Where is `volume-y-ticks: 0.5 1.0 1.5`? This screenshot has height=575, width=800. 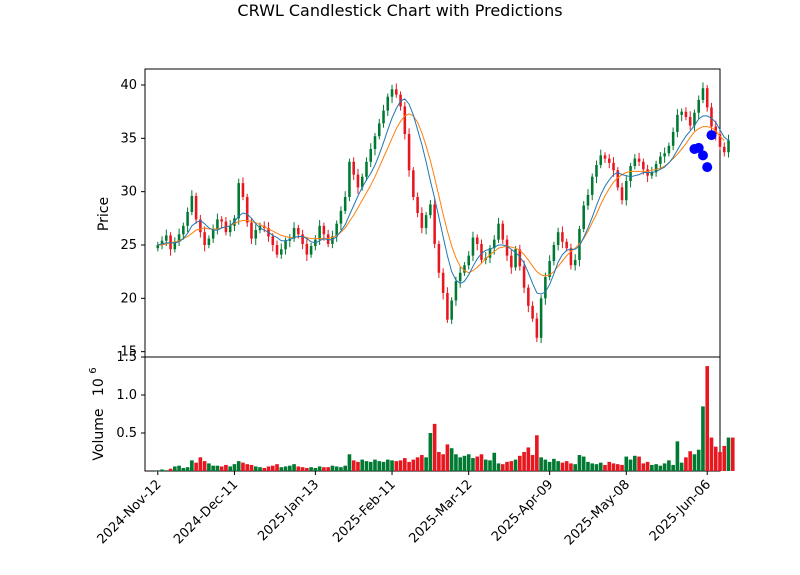
volume-y-ticks: 0.5 1.0 1.5 is located at coordinates (130, 395).